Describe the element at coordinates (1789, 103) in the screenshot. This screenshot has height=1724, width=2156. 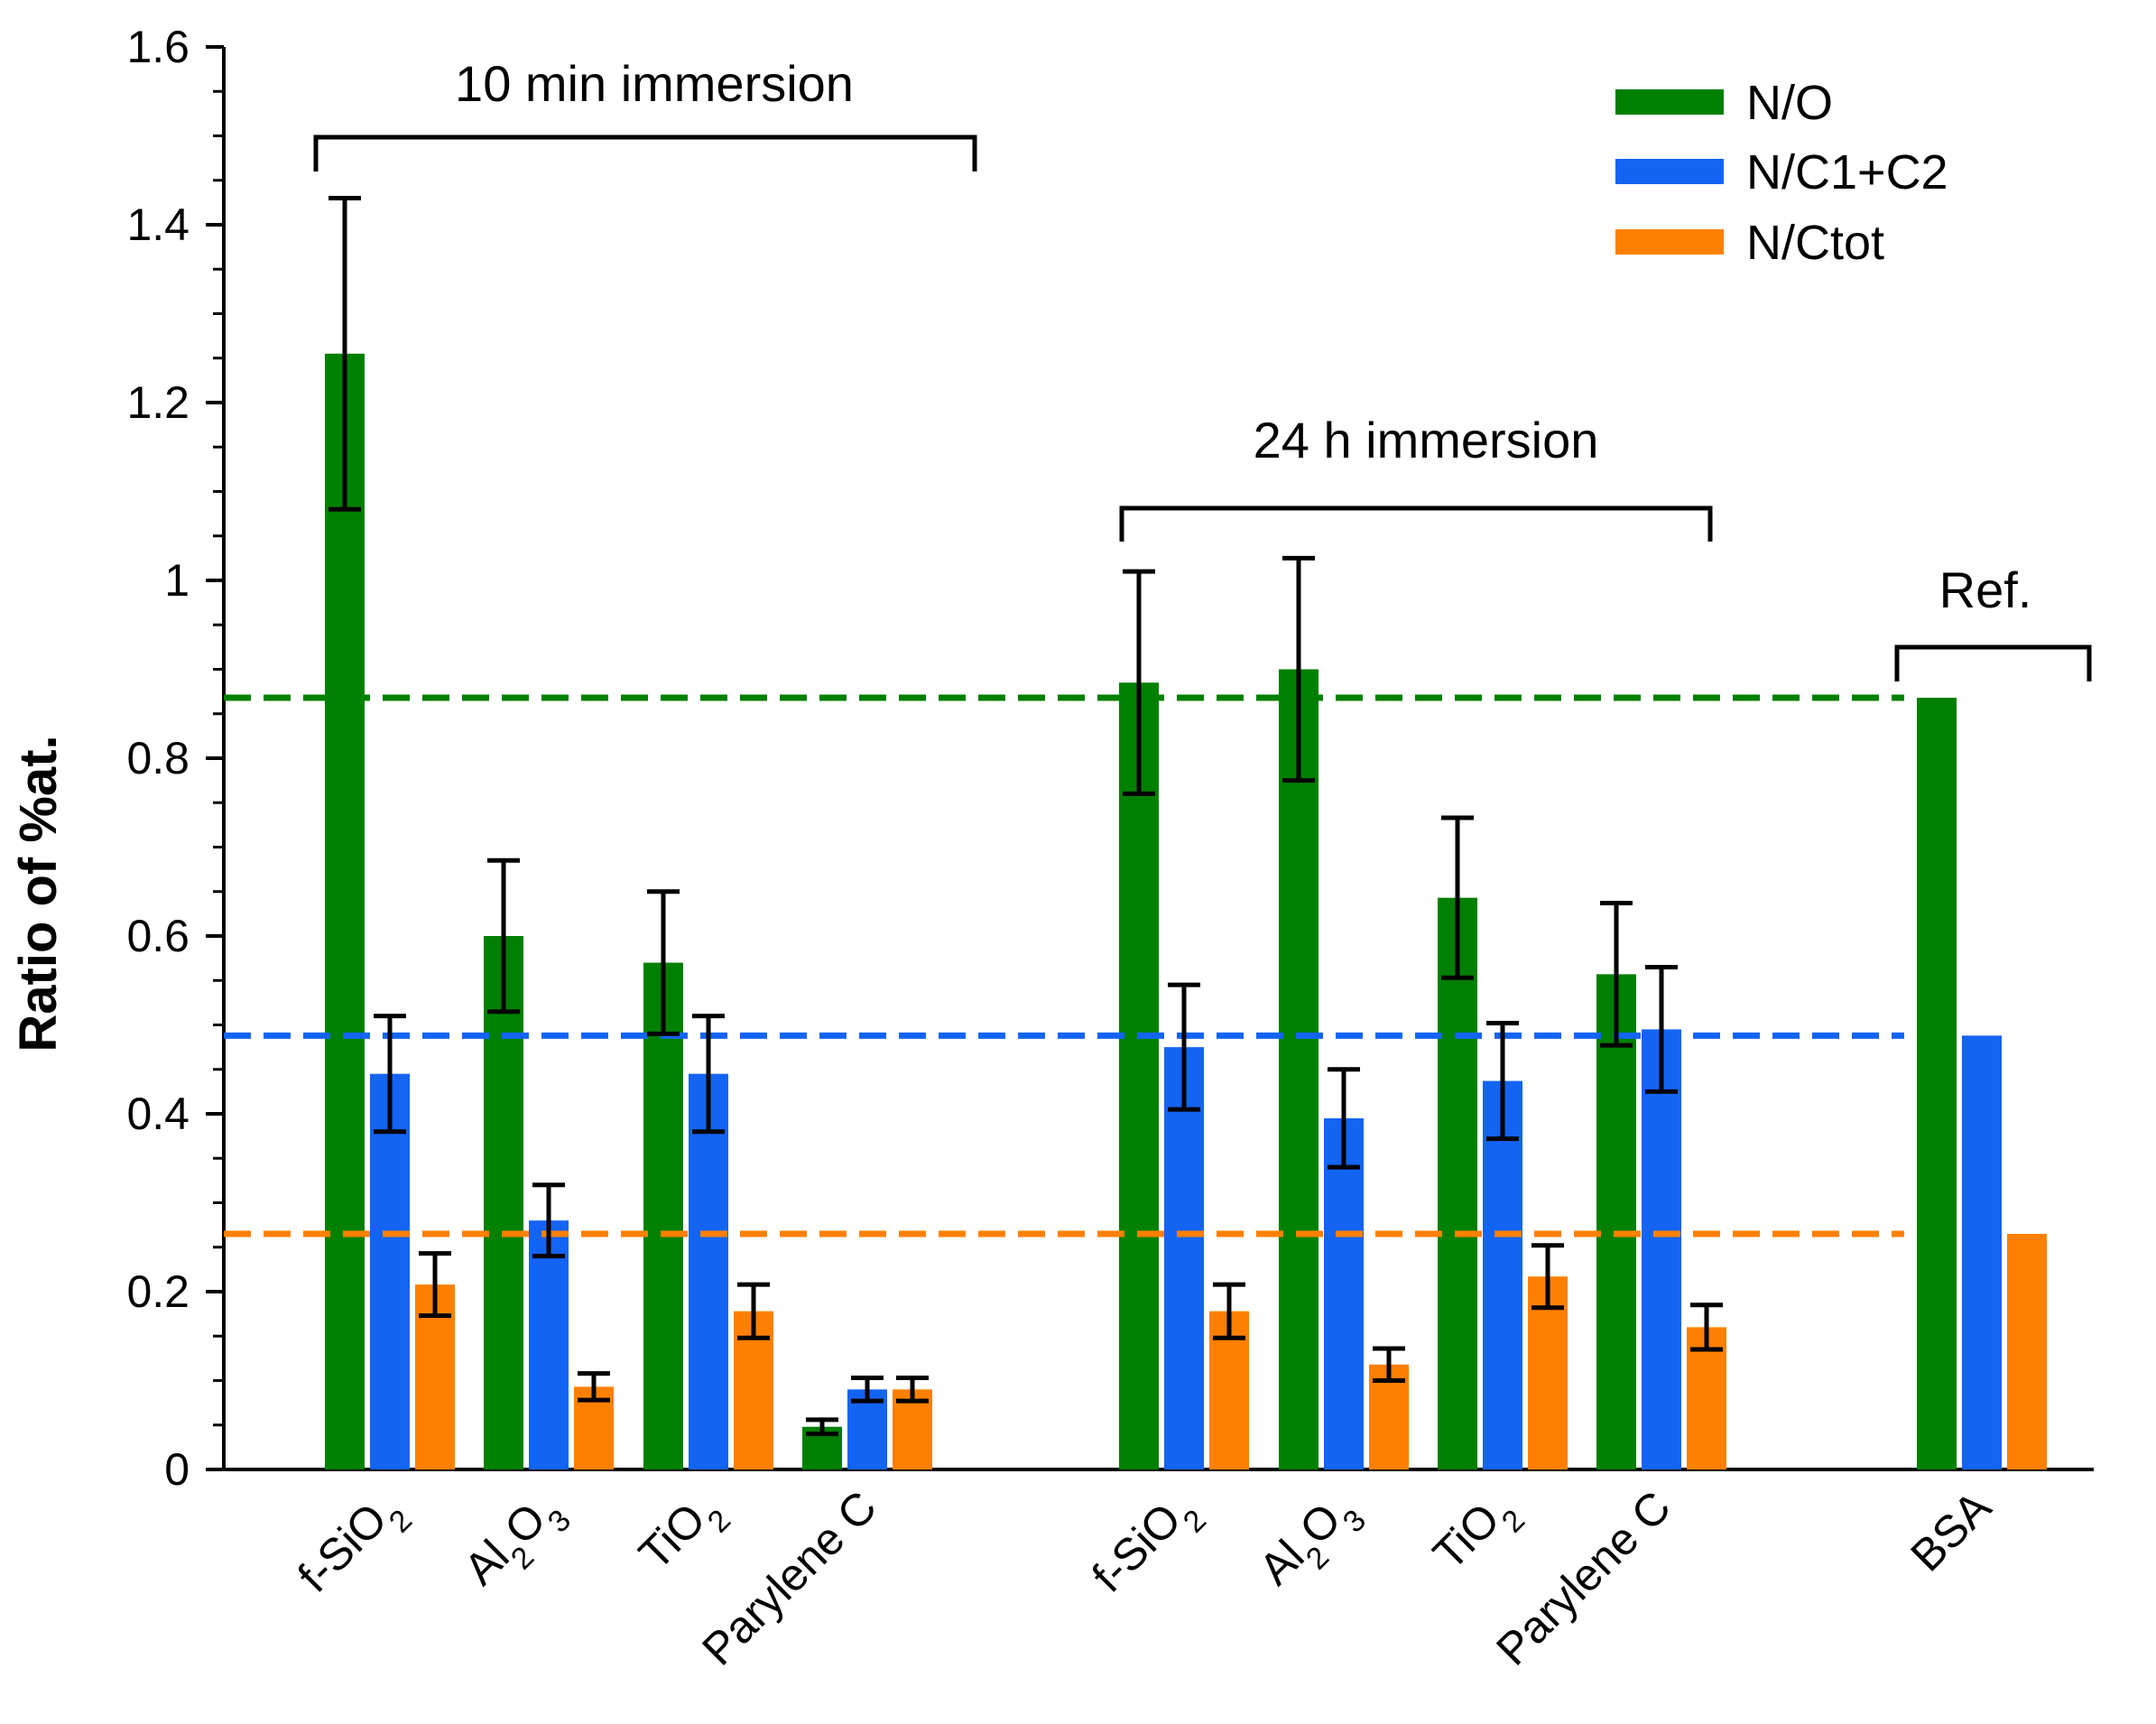
I see `legend-label: N/O` at that location.